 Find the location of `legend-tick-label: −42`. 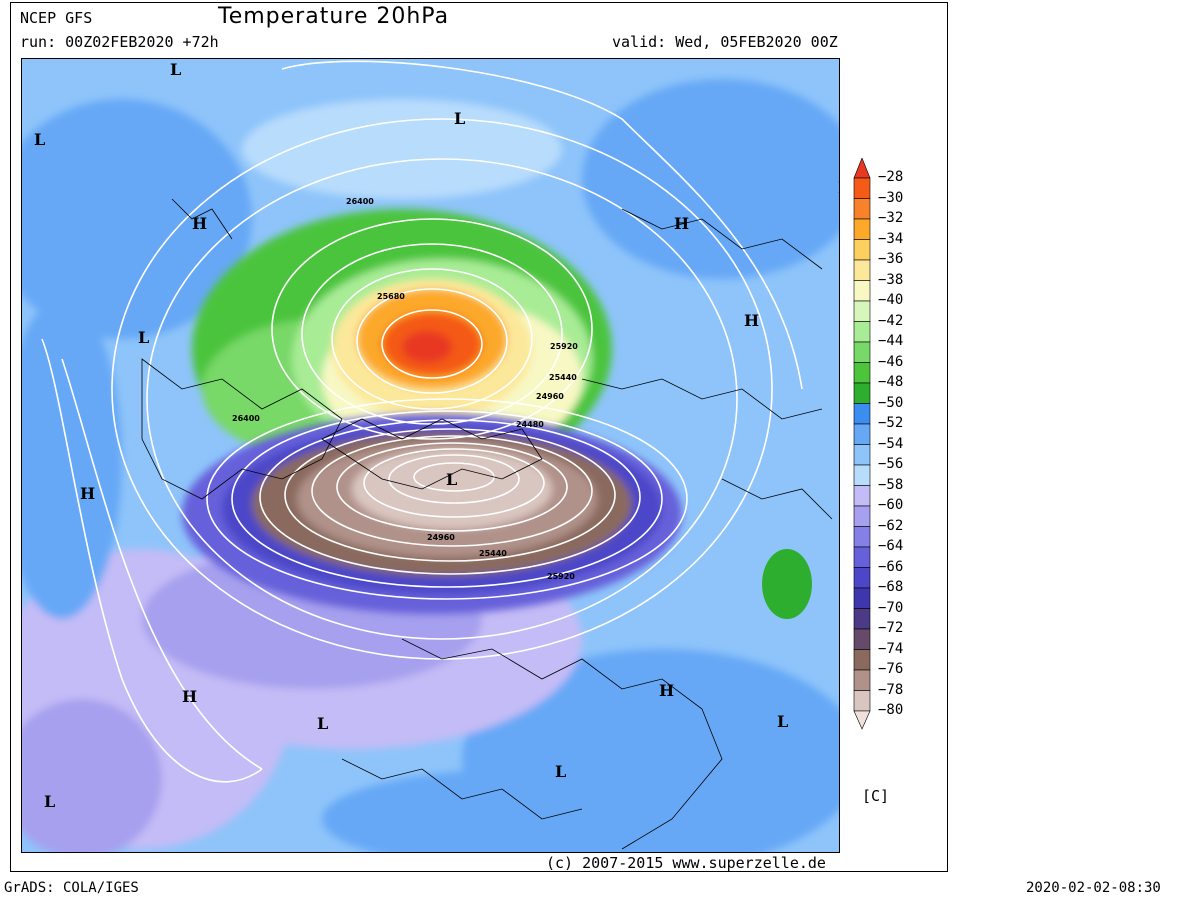

legend-tick-label: −42 is located at coordinates (891, 320).